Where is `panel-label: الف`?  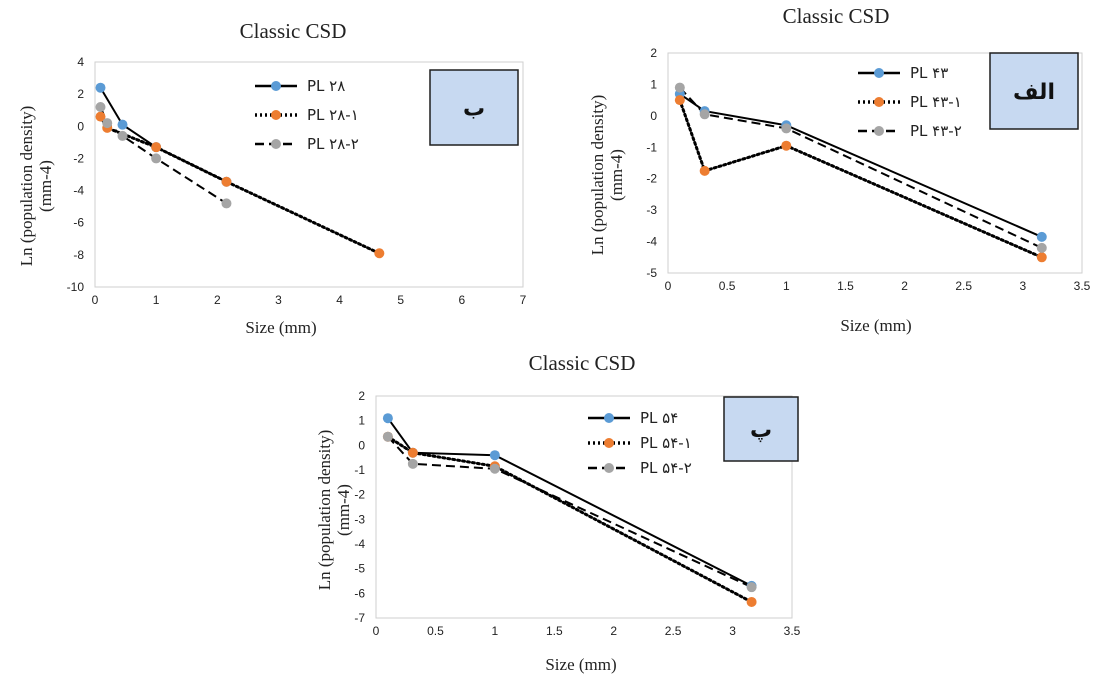 panel-label: الف is located at coordinates (1034, 92).